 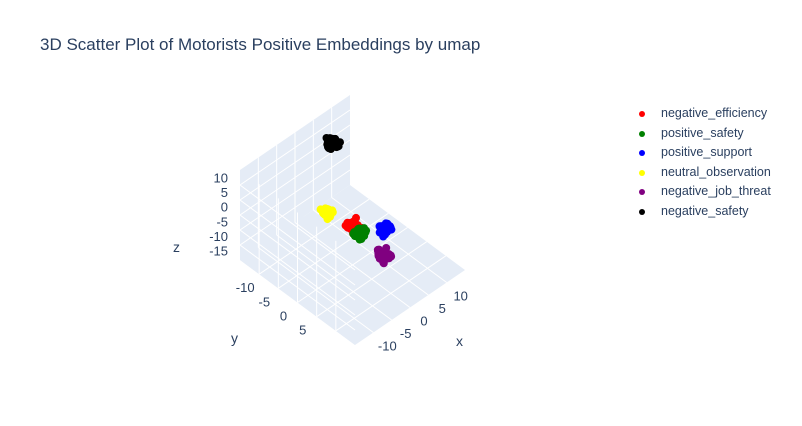 I want to click on legend-label: negative_safety, so click(x=705, y=210).